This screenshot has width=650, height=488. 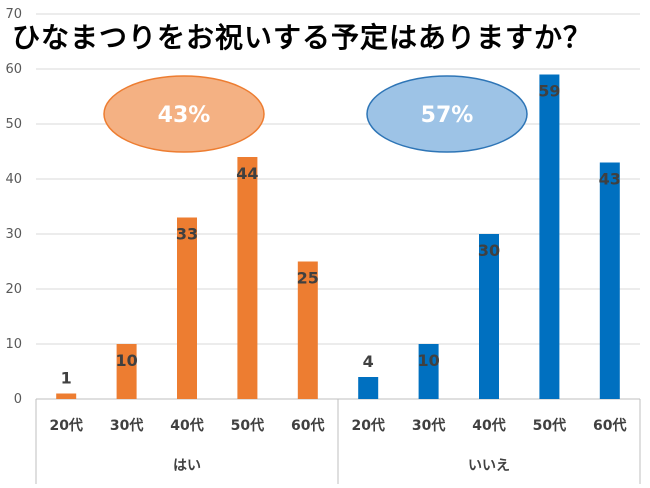 I want to click on data-label: 25, so click(x=308, y=278).